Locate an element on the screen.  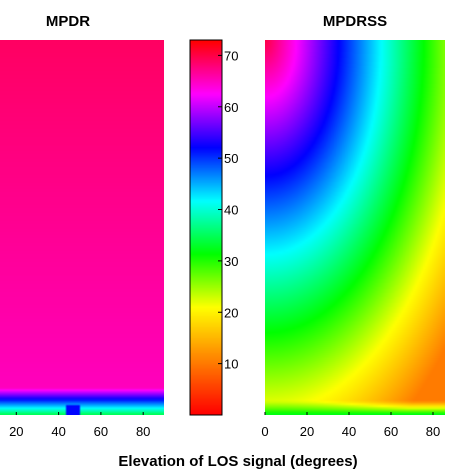
x-tick-label: 0 is located at coordinates (264, 431).